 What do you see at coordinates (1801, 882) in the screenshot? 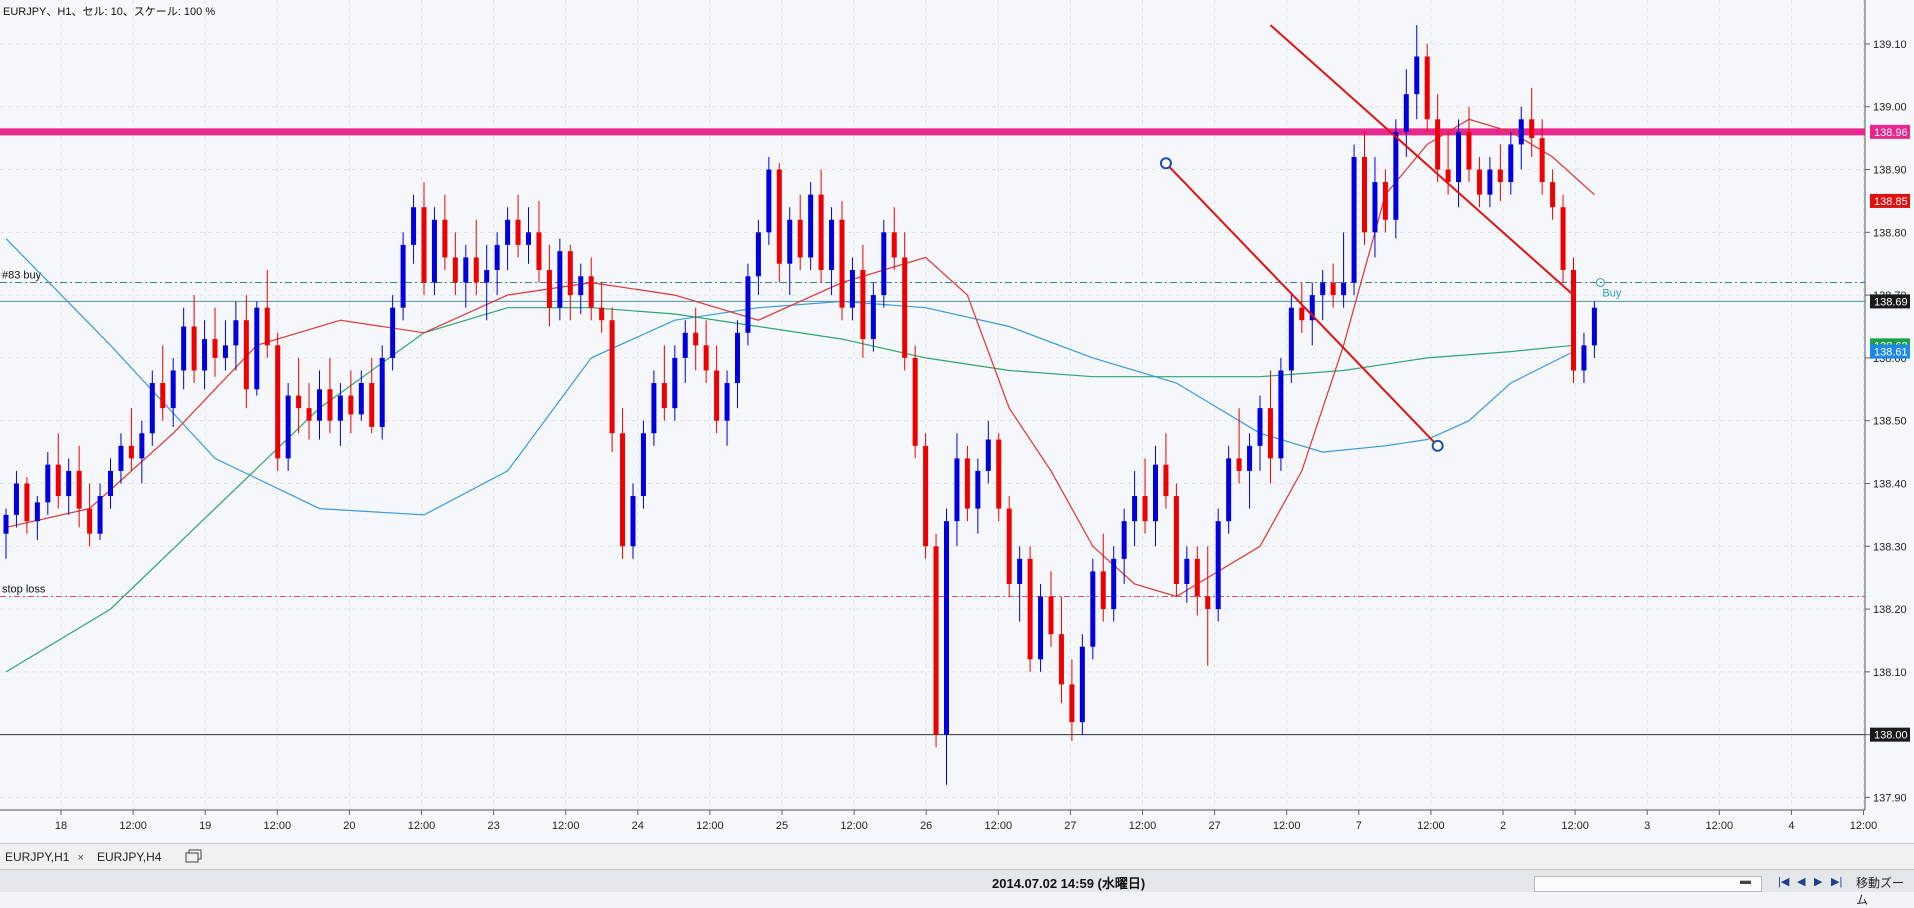
I see `prev-page-icon: ◀` at bounding box center [1801, 882].